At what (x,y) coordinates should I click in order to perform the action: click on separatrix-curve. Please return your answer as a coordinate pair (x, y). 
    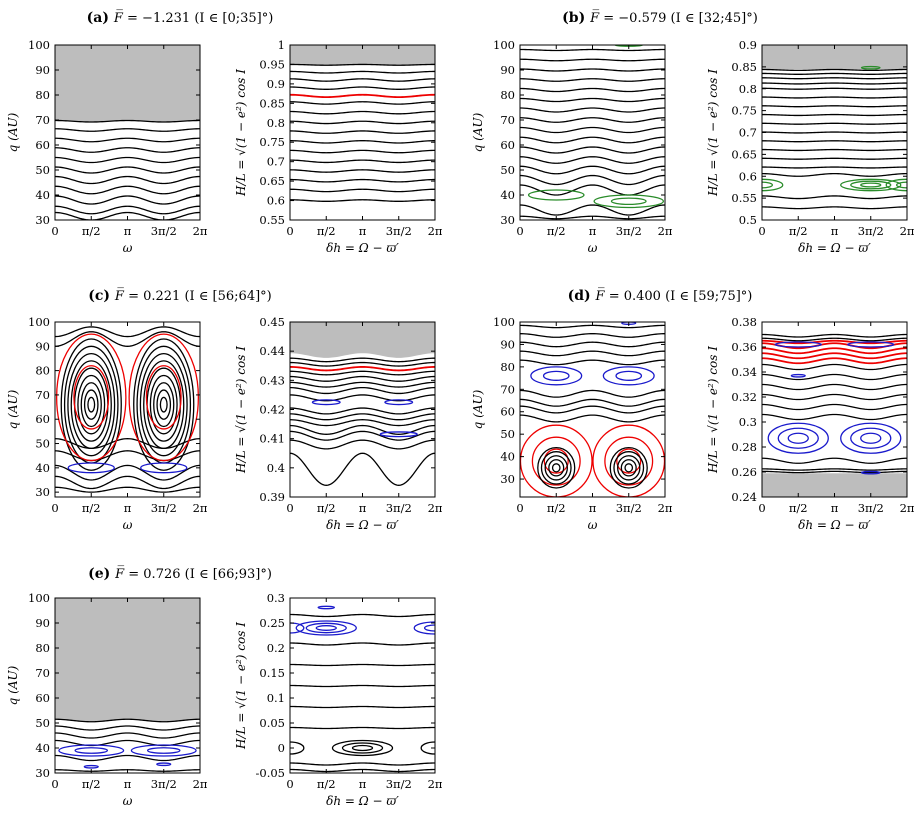
    Looking at the image, I should click on (834, 356).